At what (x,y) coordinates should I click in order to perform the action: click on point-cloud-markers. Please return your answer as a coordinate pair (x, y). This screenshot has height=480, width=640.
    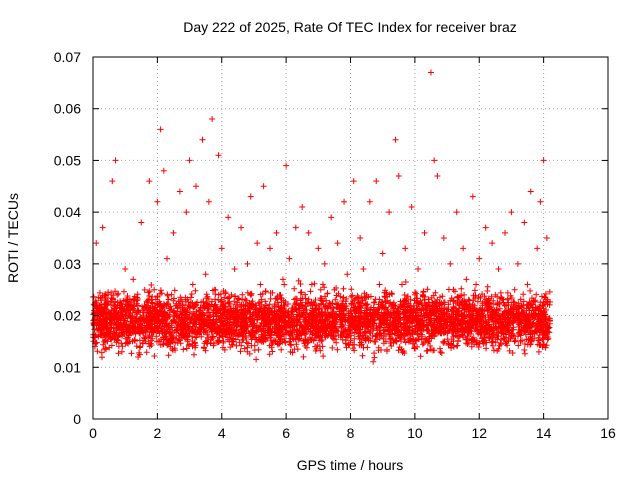
    Looking at the image, I should click on (322, 321).